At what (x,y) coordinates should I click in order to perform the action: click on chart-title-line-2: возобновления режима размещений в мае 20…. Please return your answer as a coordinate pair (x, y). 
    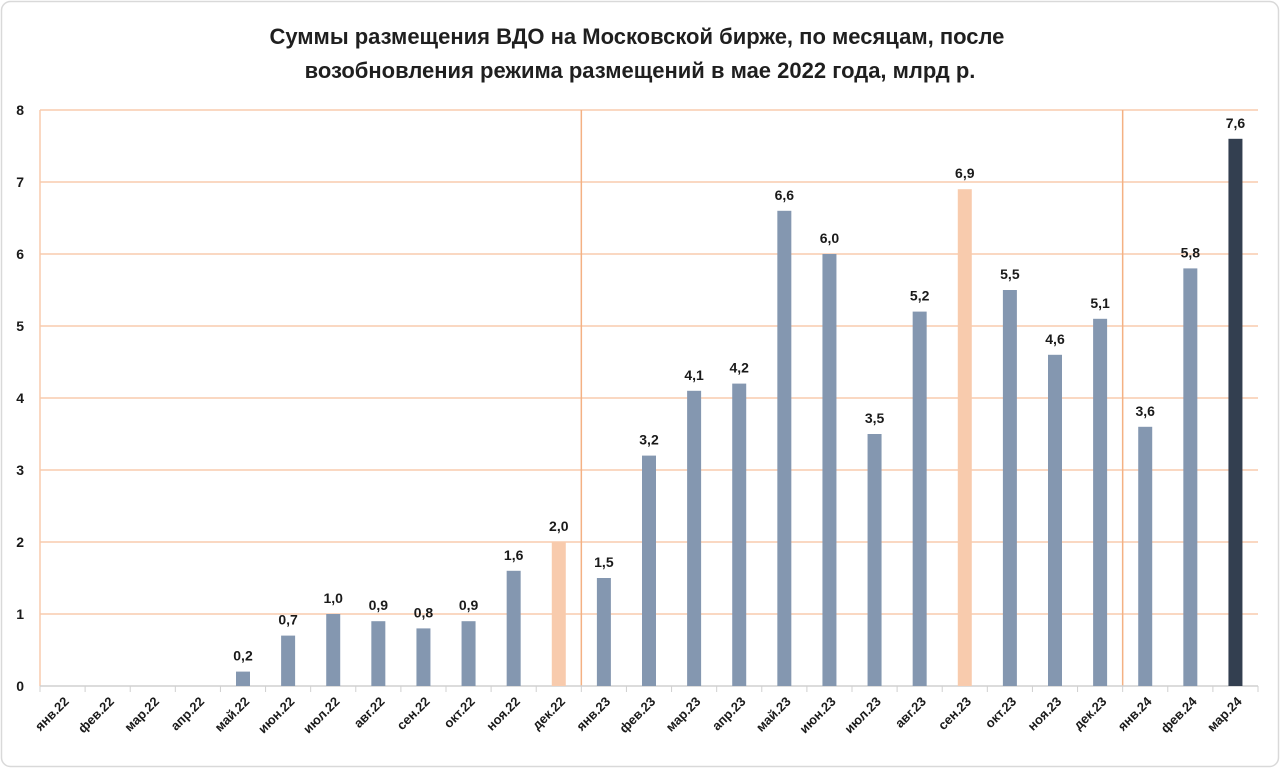
    Looking at the image, I should click on (640, 70).